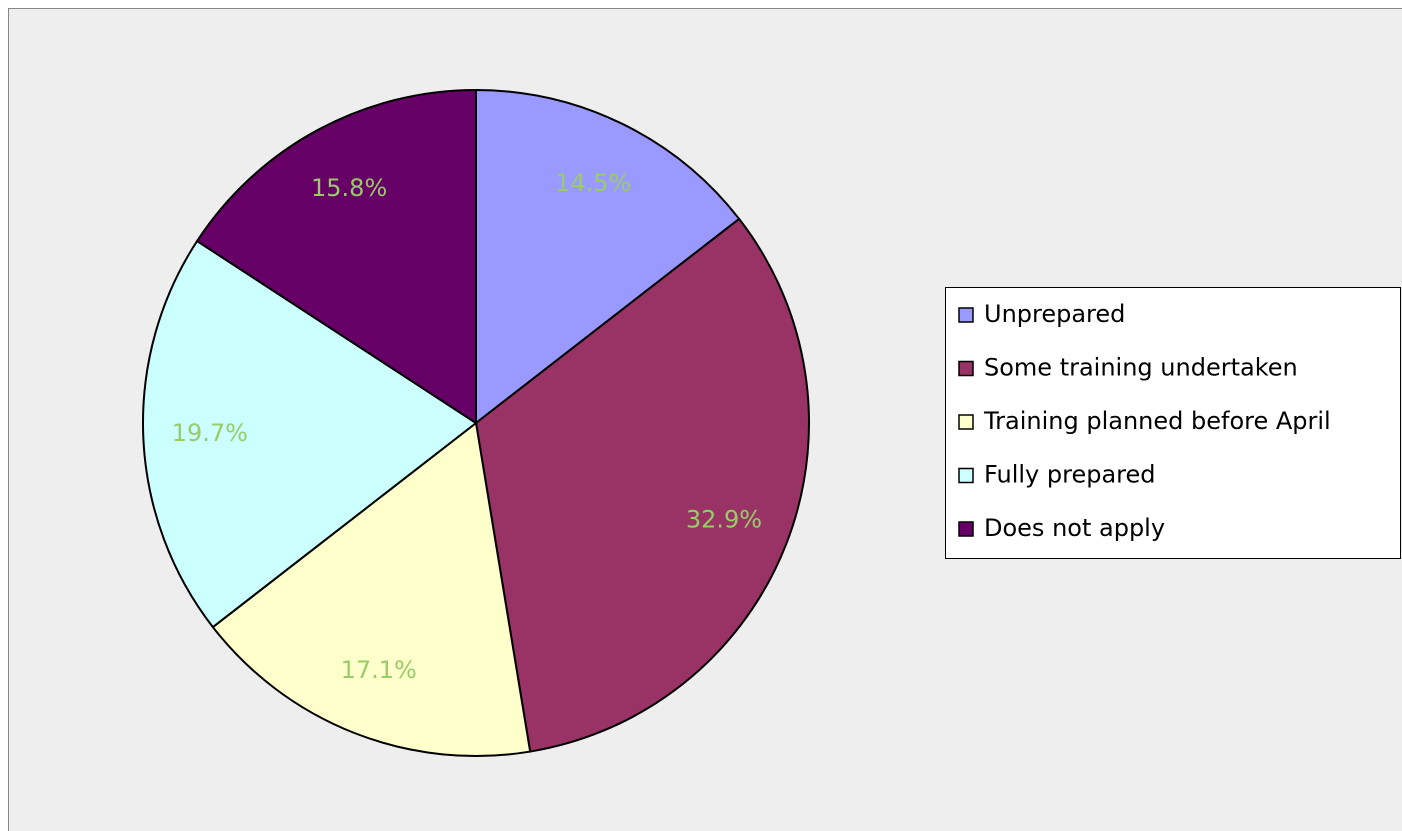 This screenshot has width=1402, height=831. Describe the element at coordinates (349, 188) in the screenshot. I see `data-label: 15.8%` at that location.